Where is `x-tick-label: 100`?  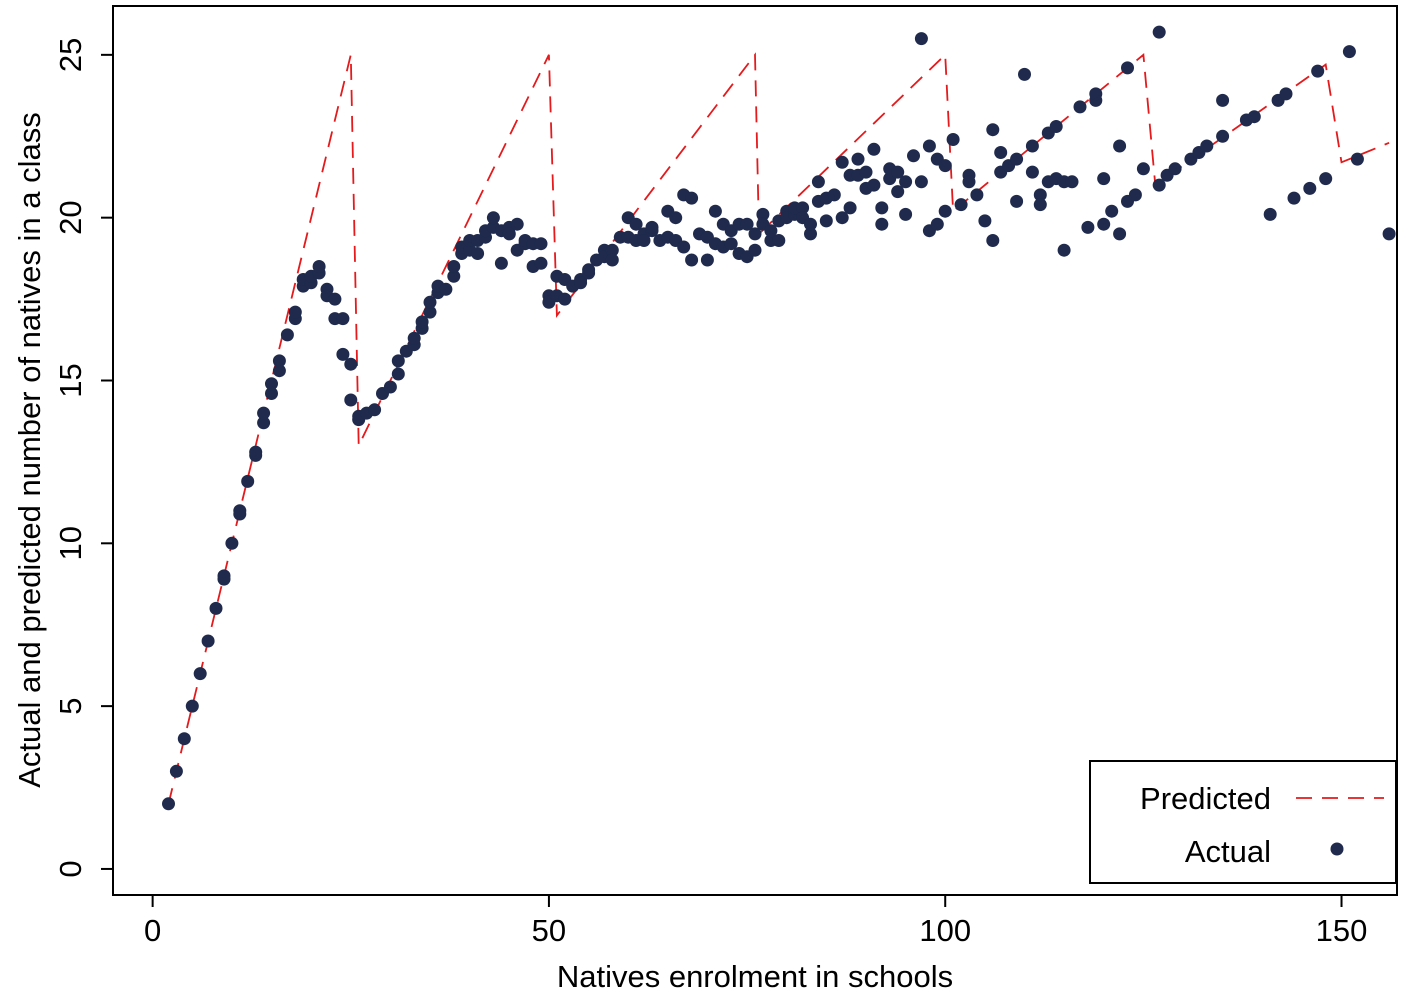
x-tick-label: 100 is located at coordinates (945, 930).